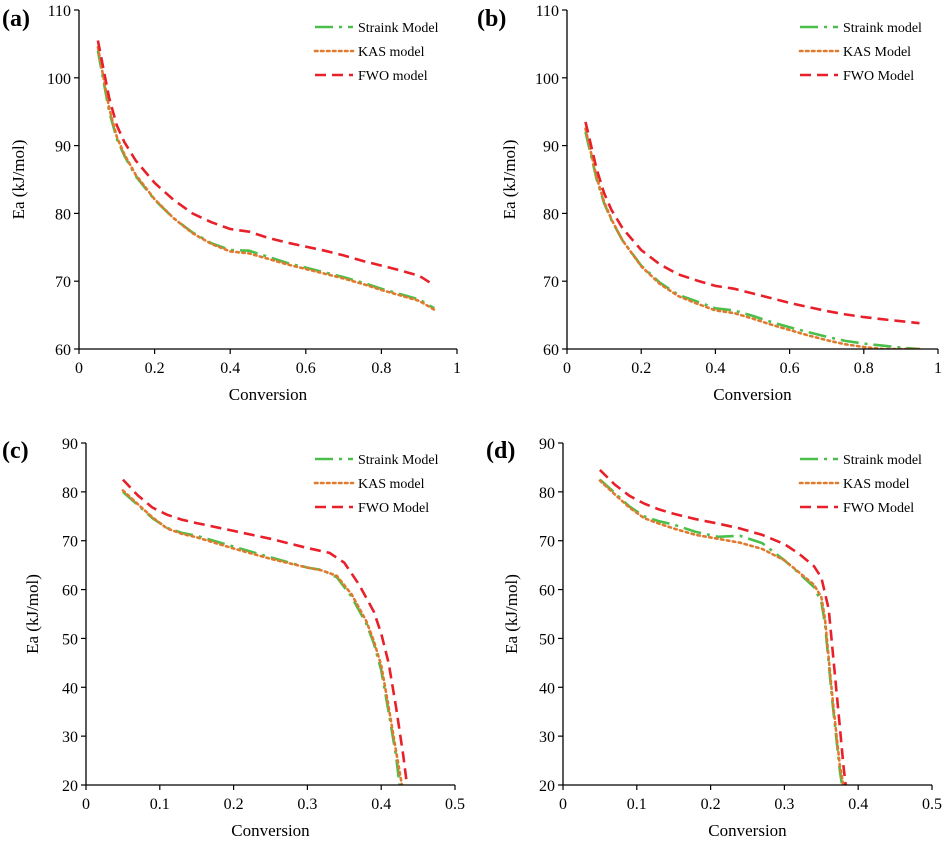 Image resolution: width=946 pixels, height=843 pixels. Describe the element at coordinates (15, 451) in the screenshot. I see `panel-label: (c)` at that location.